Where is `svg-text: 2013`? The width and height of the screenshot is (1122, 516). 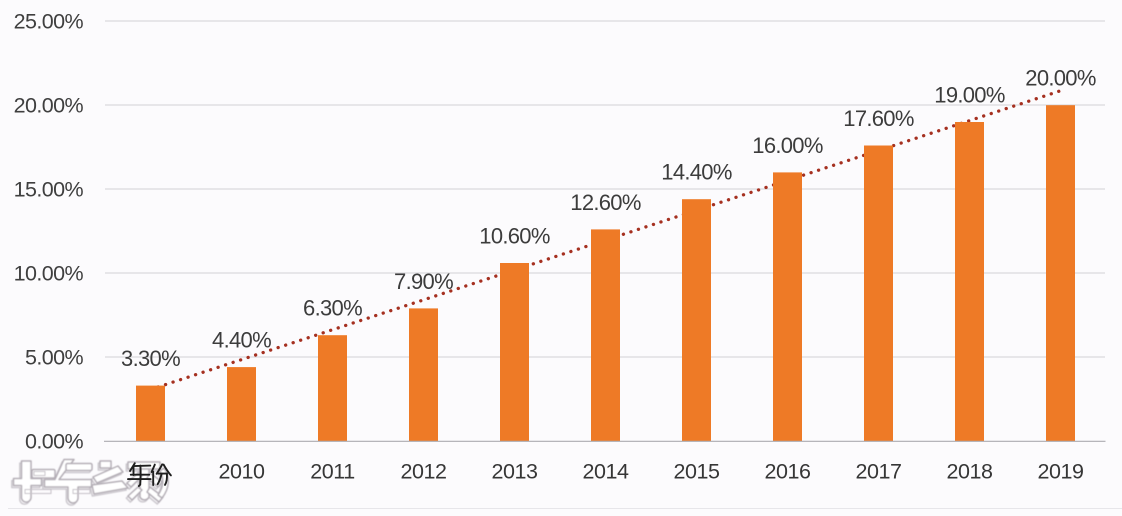
svg-text: 2013 is located at coordinates (514, 472).